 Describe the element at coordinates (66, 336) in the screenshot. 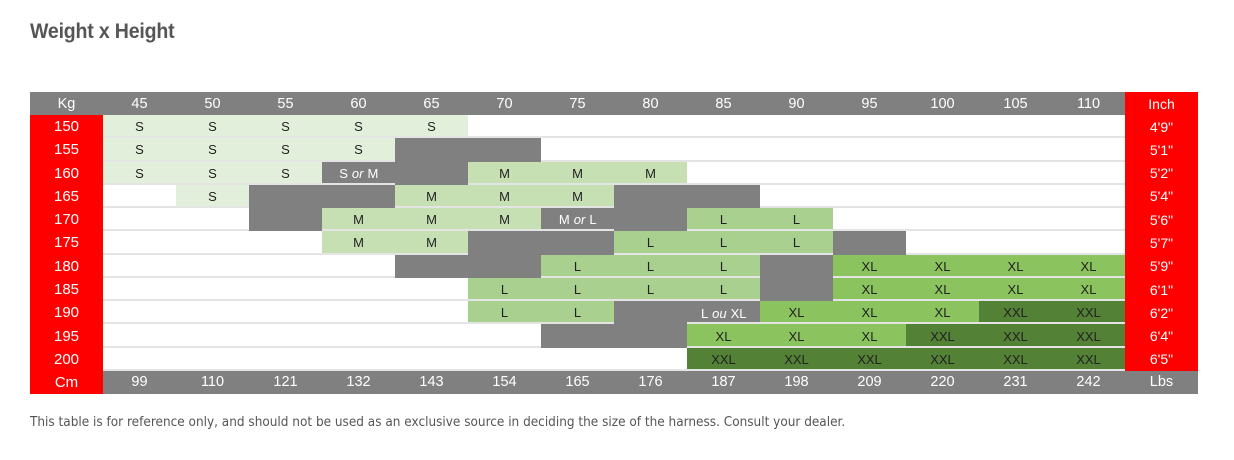

I see `height-cm-cell: 195` at that location.